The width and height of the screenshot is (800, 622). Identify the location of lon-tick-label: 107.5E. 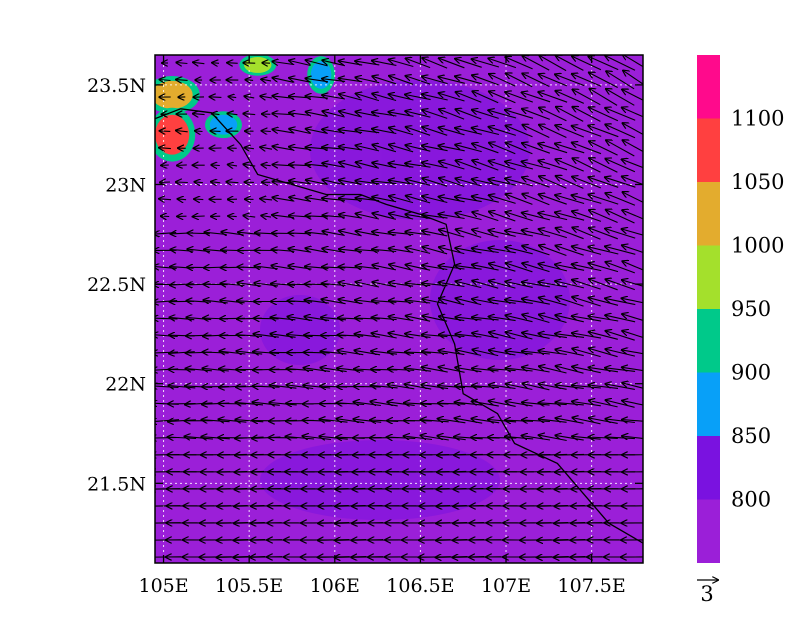
(591, 586).